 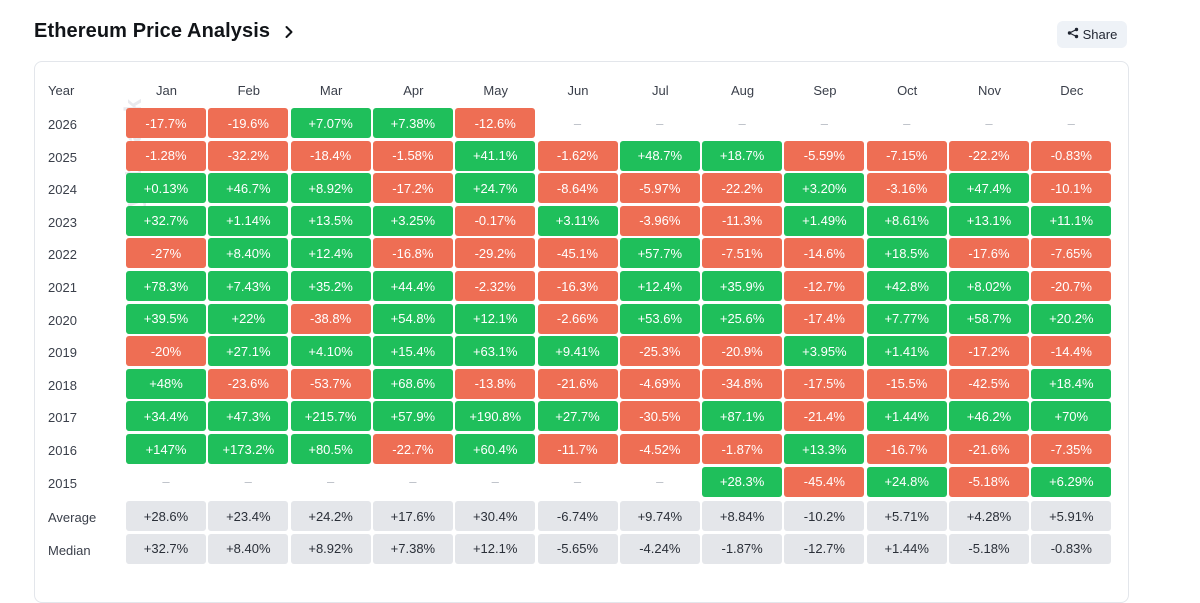 I want to click on heatmap-cell: -1.62%, so click(x=577, y=155).